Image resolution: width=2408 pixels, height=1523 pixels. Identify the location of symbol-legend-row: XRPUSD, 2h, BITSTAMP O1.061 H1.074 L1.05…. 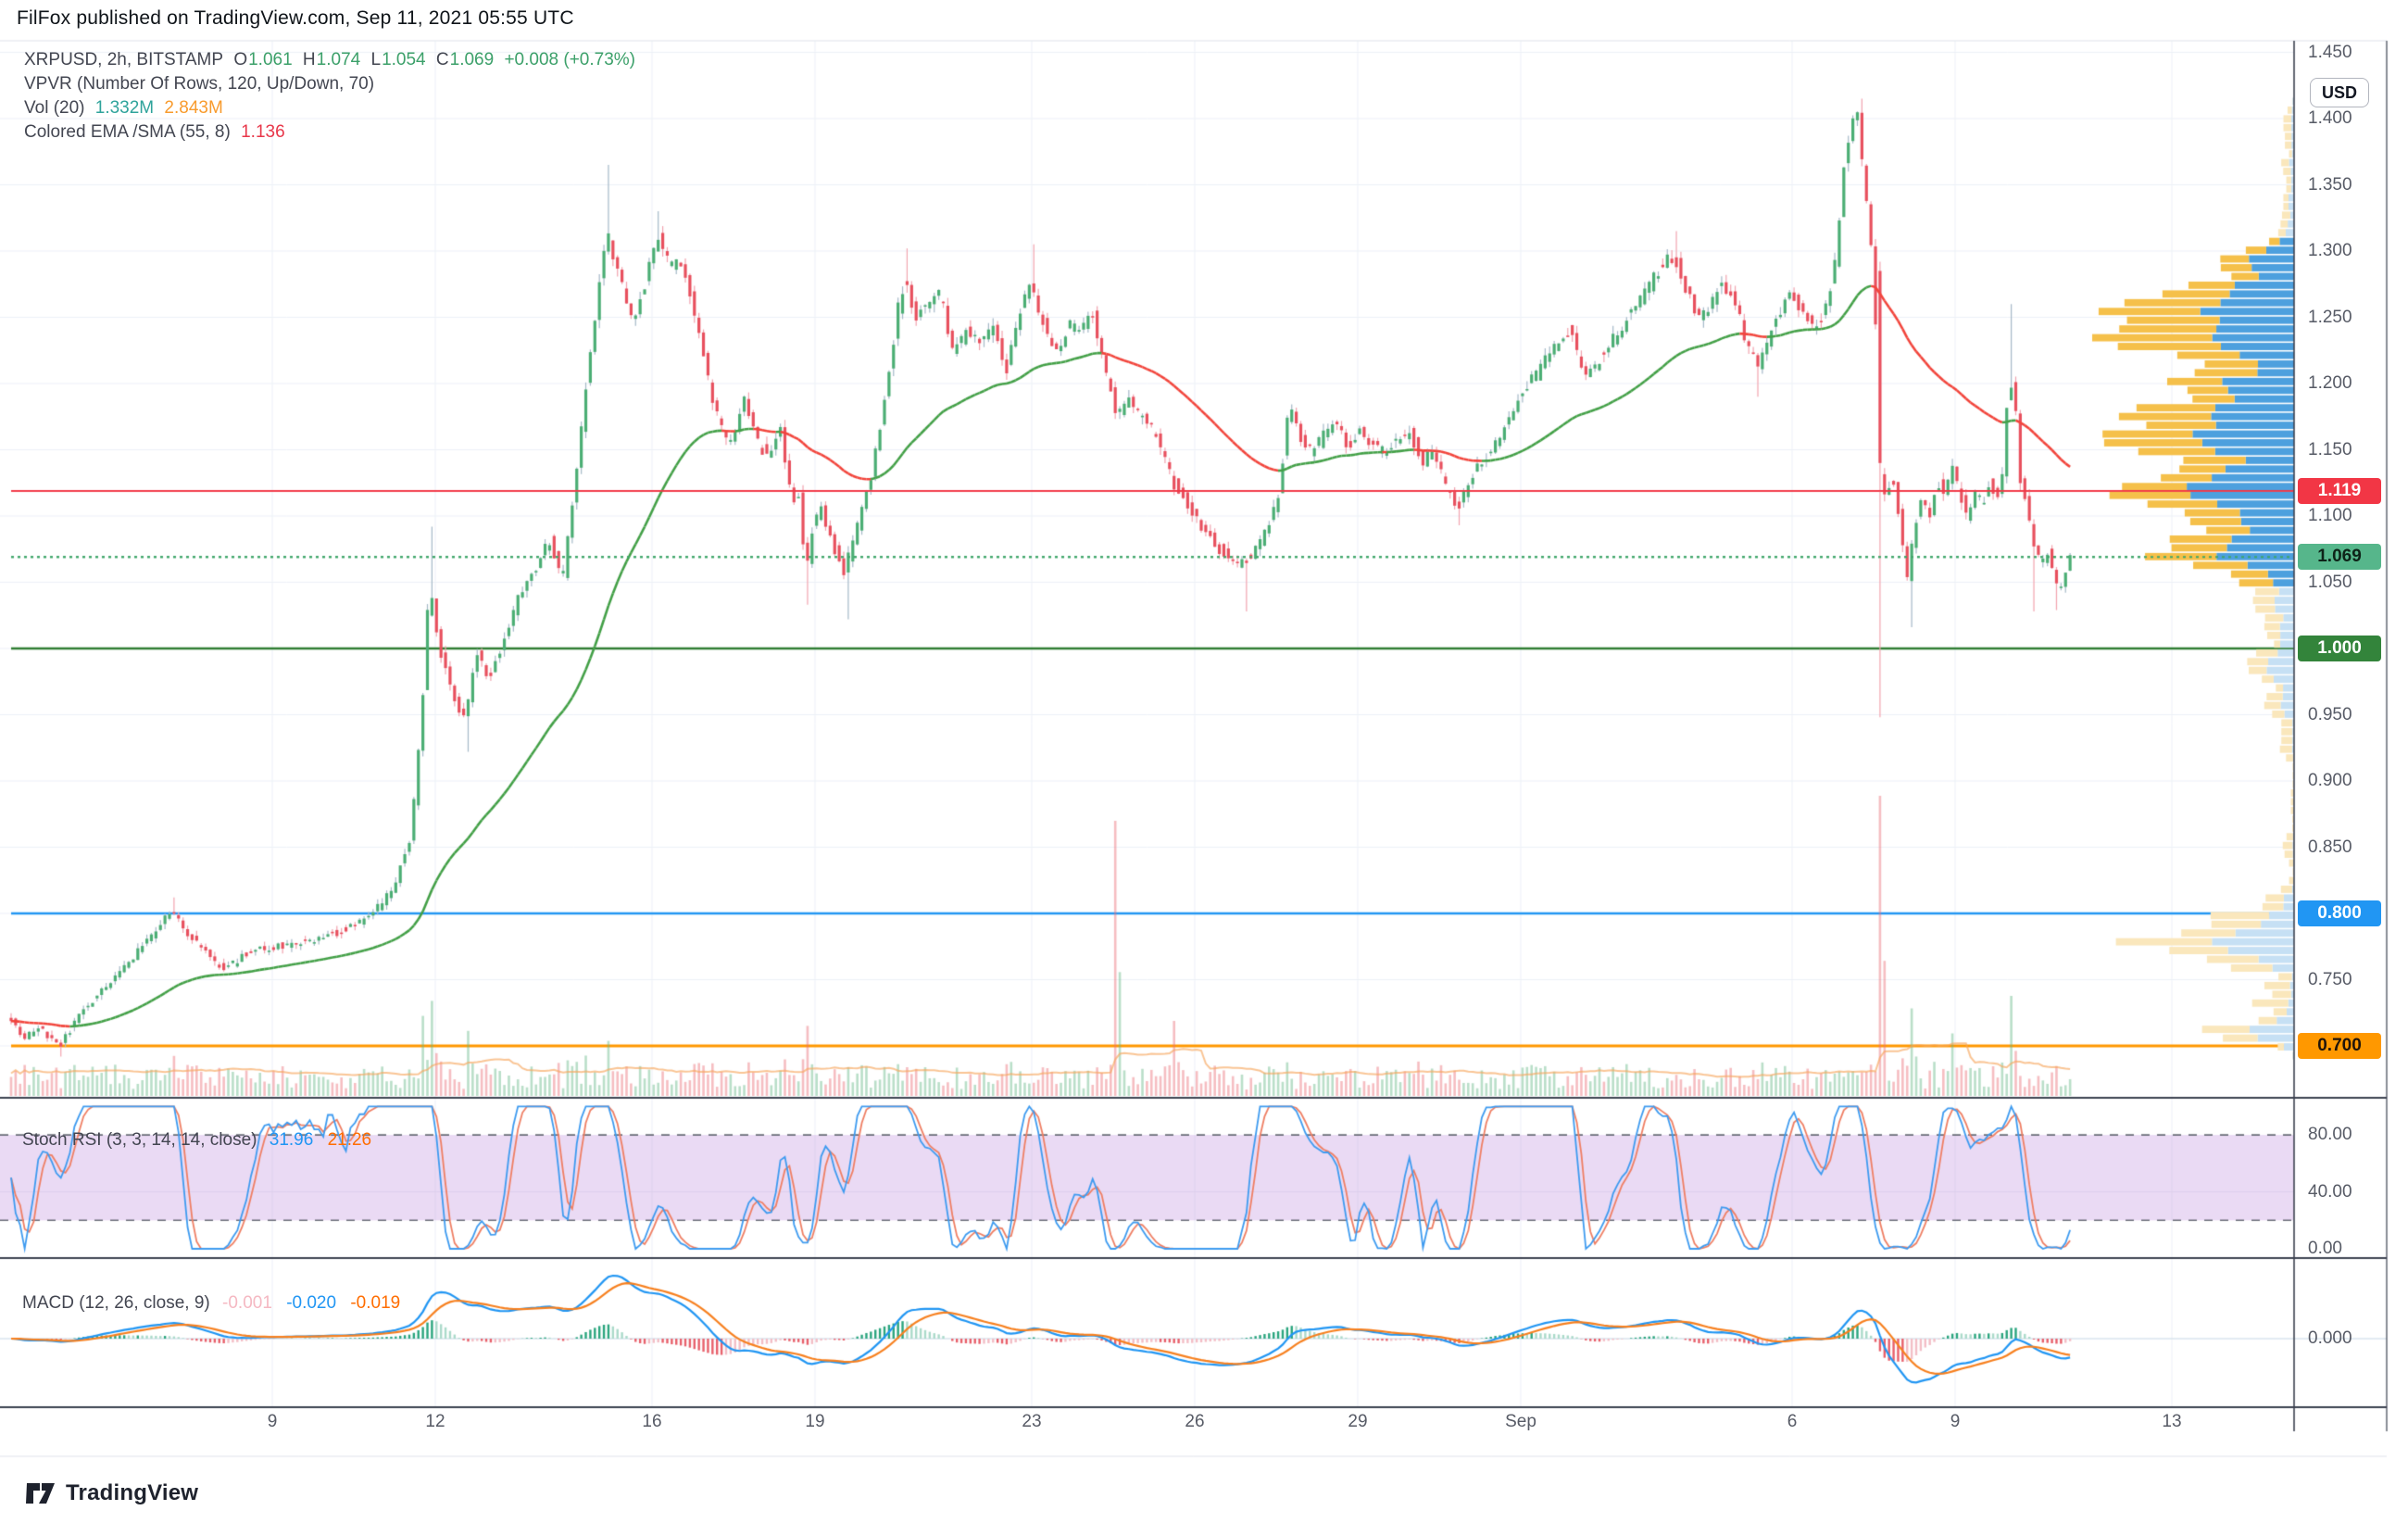
(333, 60).